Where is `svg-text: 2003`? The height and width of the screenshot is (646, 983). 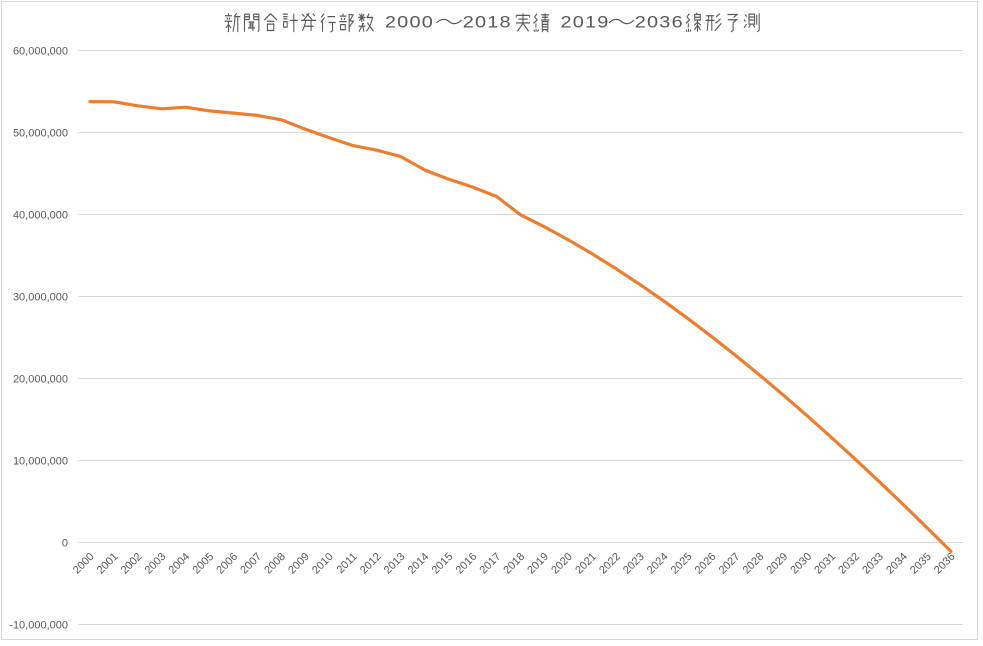
svg-text: 2003 is located at coordinates (156, 564).